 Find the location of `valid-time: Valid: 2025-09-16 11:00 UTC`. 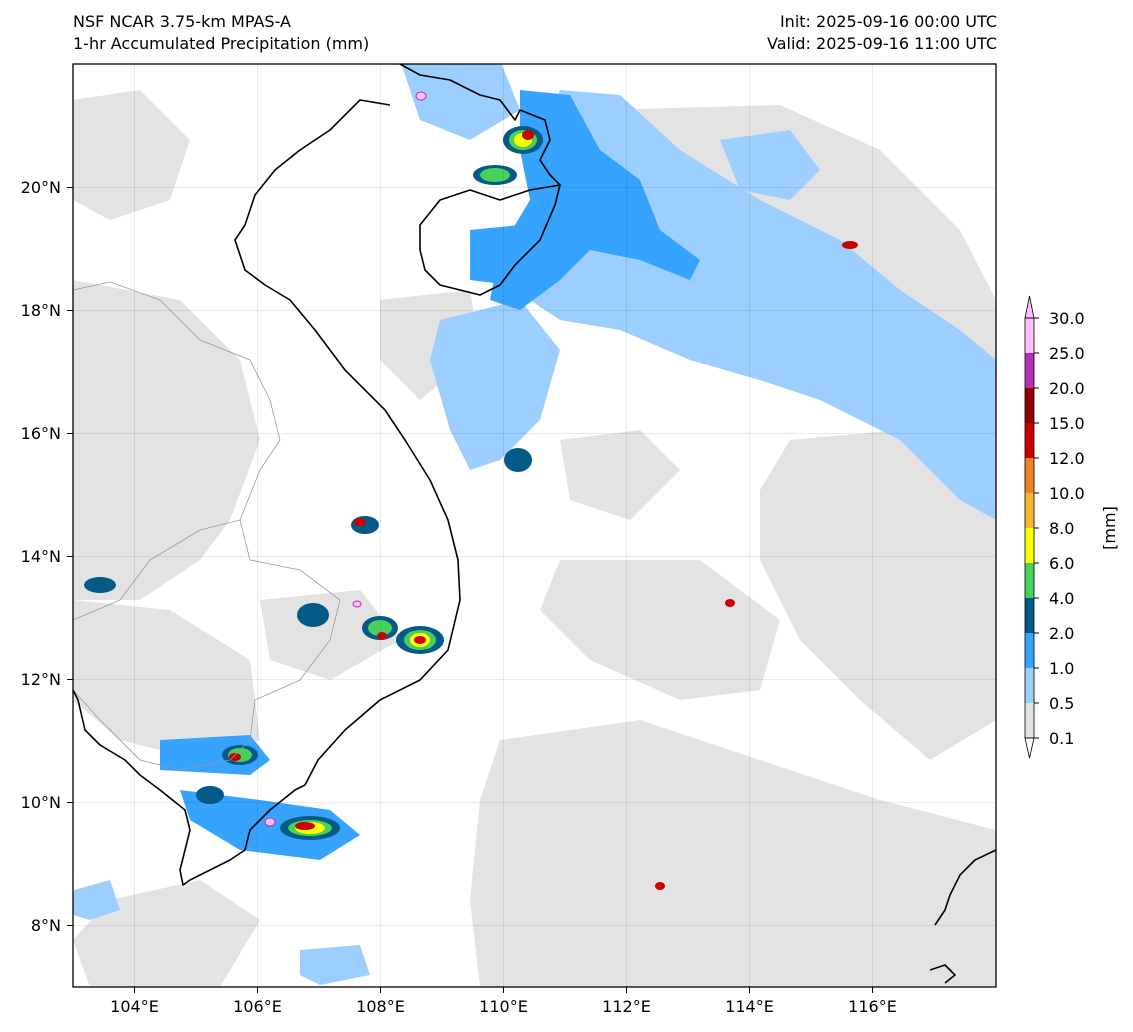

valid-time: Valid: 2025-09-16 11:00 UTC is located at coordinates (881, 43).